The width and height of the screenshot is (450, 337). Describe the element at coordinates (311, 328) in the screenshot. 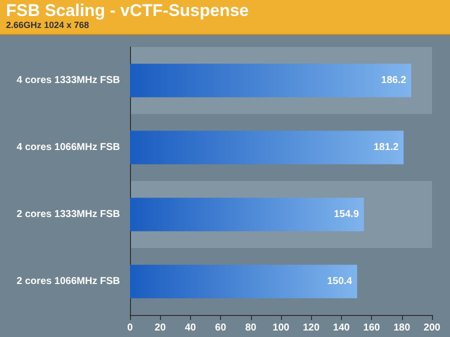

I see `x-tick-label: 120` at that location.